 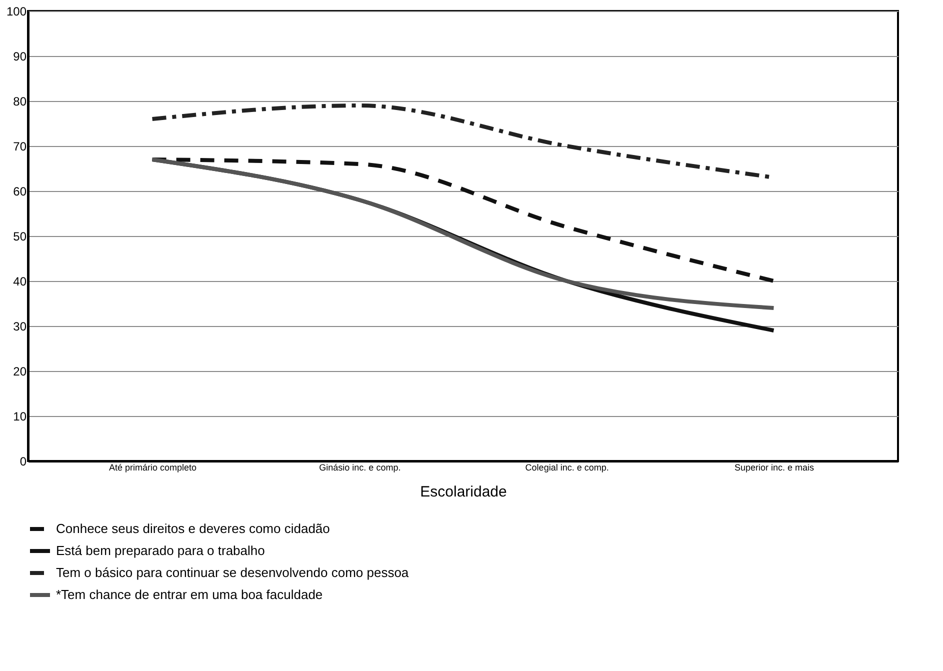 What do you see at coordinates (23, 461) in the screenshot?
I see `y-tick-label: 0` at bounding box center [23, 461].